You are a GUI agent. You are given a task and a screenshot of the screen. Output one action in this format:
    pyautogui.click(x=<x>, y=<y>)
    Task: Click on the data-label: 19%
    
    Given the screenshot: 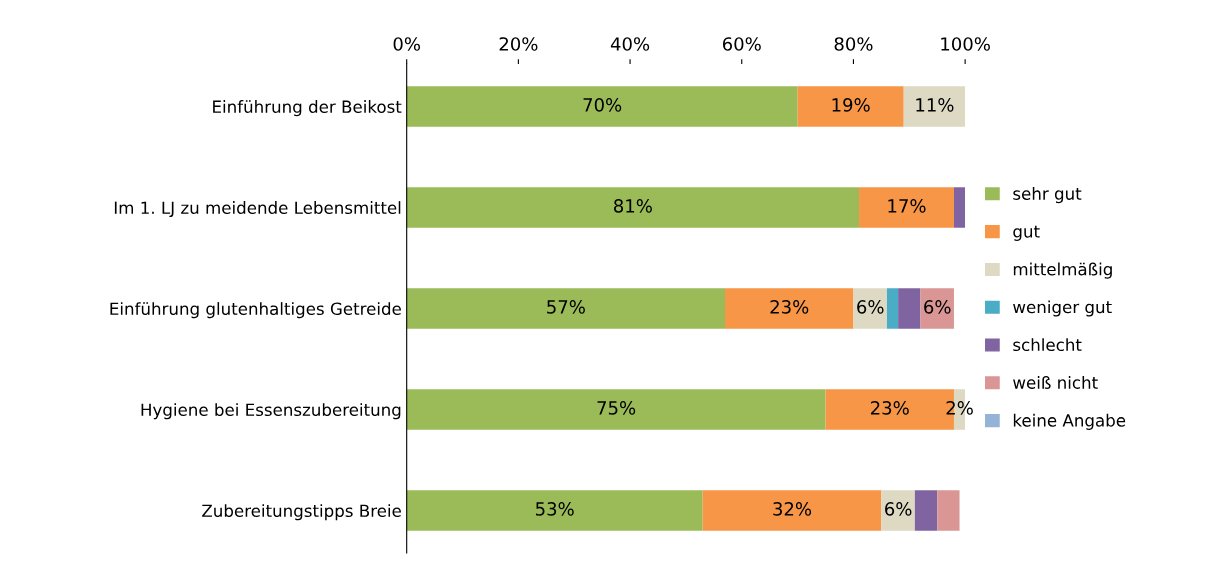 What is the action you would take?
    pyautogui.click(x=851, y=105)
    